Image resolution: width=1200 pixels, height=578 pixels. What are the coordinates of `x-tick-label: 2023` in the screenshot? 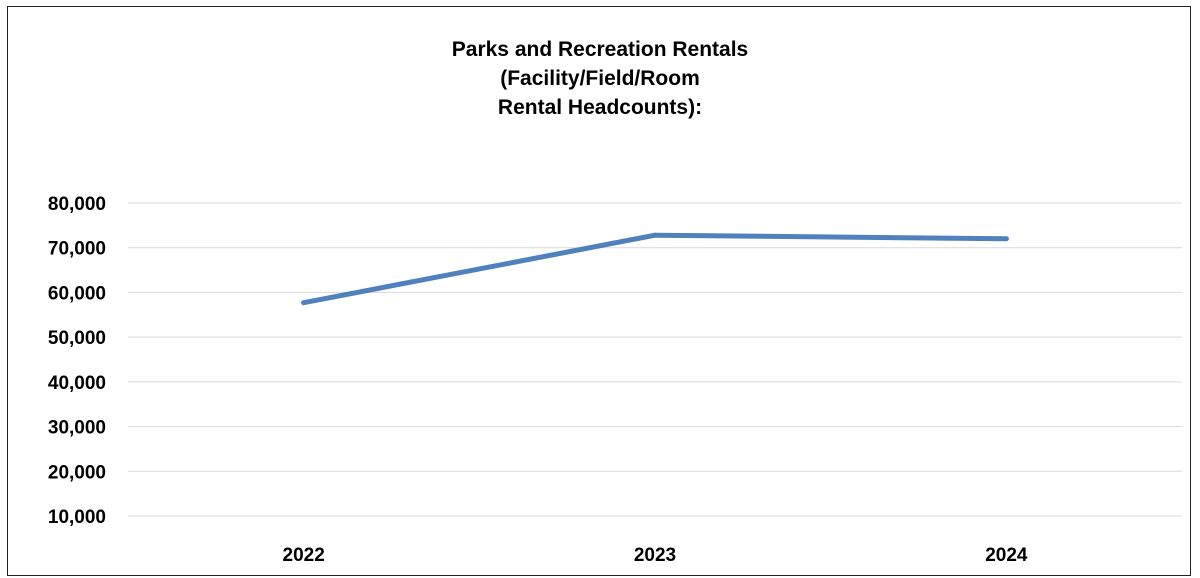 It's located at (655, 555).